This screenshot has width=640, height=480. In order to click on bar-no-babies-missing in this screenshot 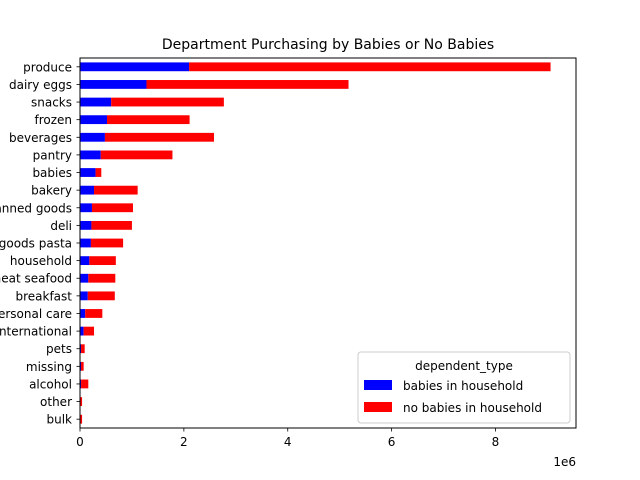, I will do `click(82, 366)`.